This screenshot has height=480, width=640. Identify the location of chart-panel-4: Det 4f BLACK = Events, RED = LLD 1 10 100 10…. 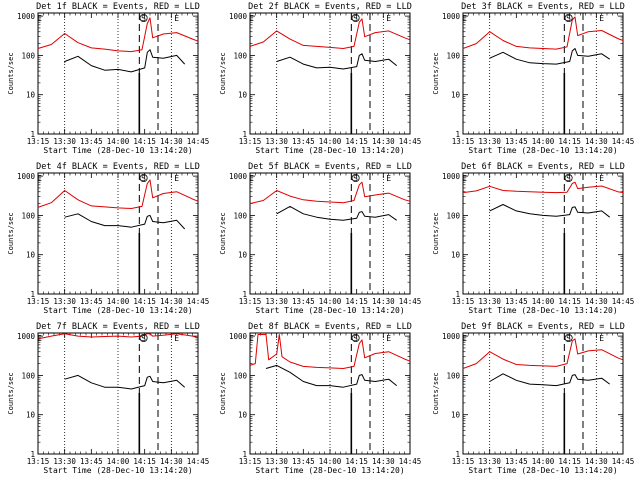
(108, 238).